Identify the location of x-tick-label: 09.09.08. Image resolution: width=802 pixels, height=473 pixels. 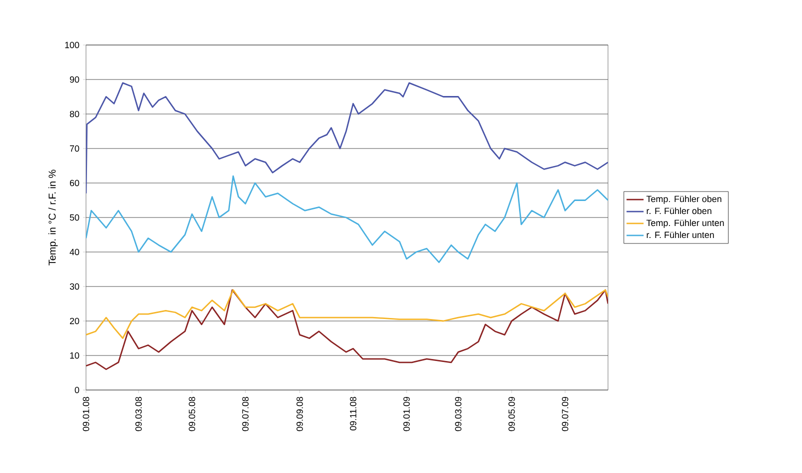
(299, 414).